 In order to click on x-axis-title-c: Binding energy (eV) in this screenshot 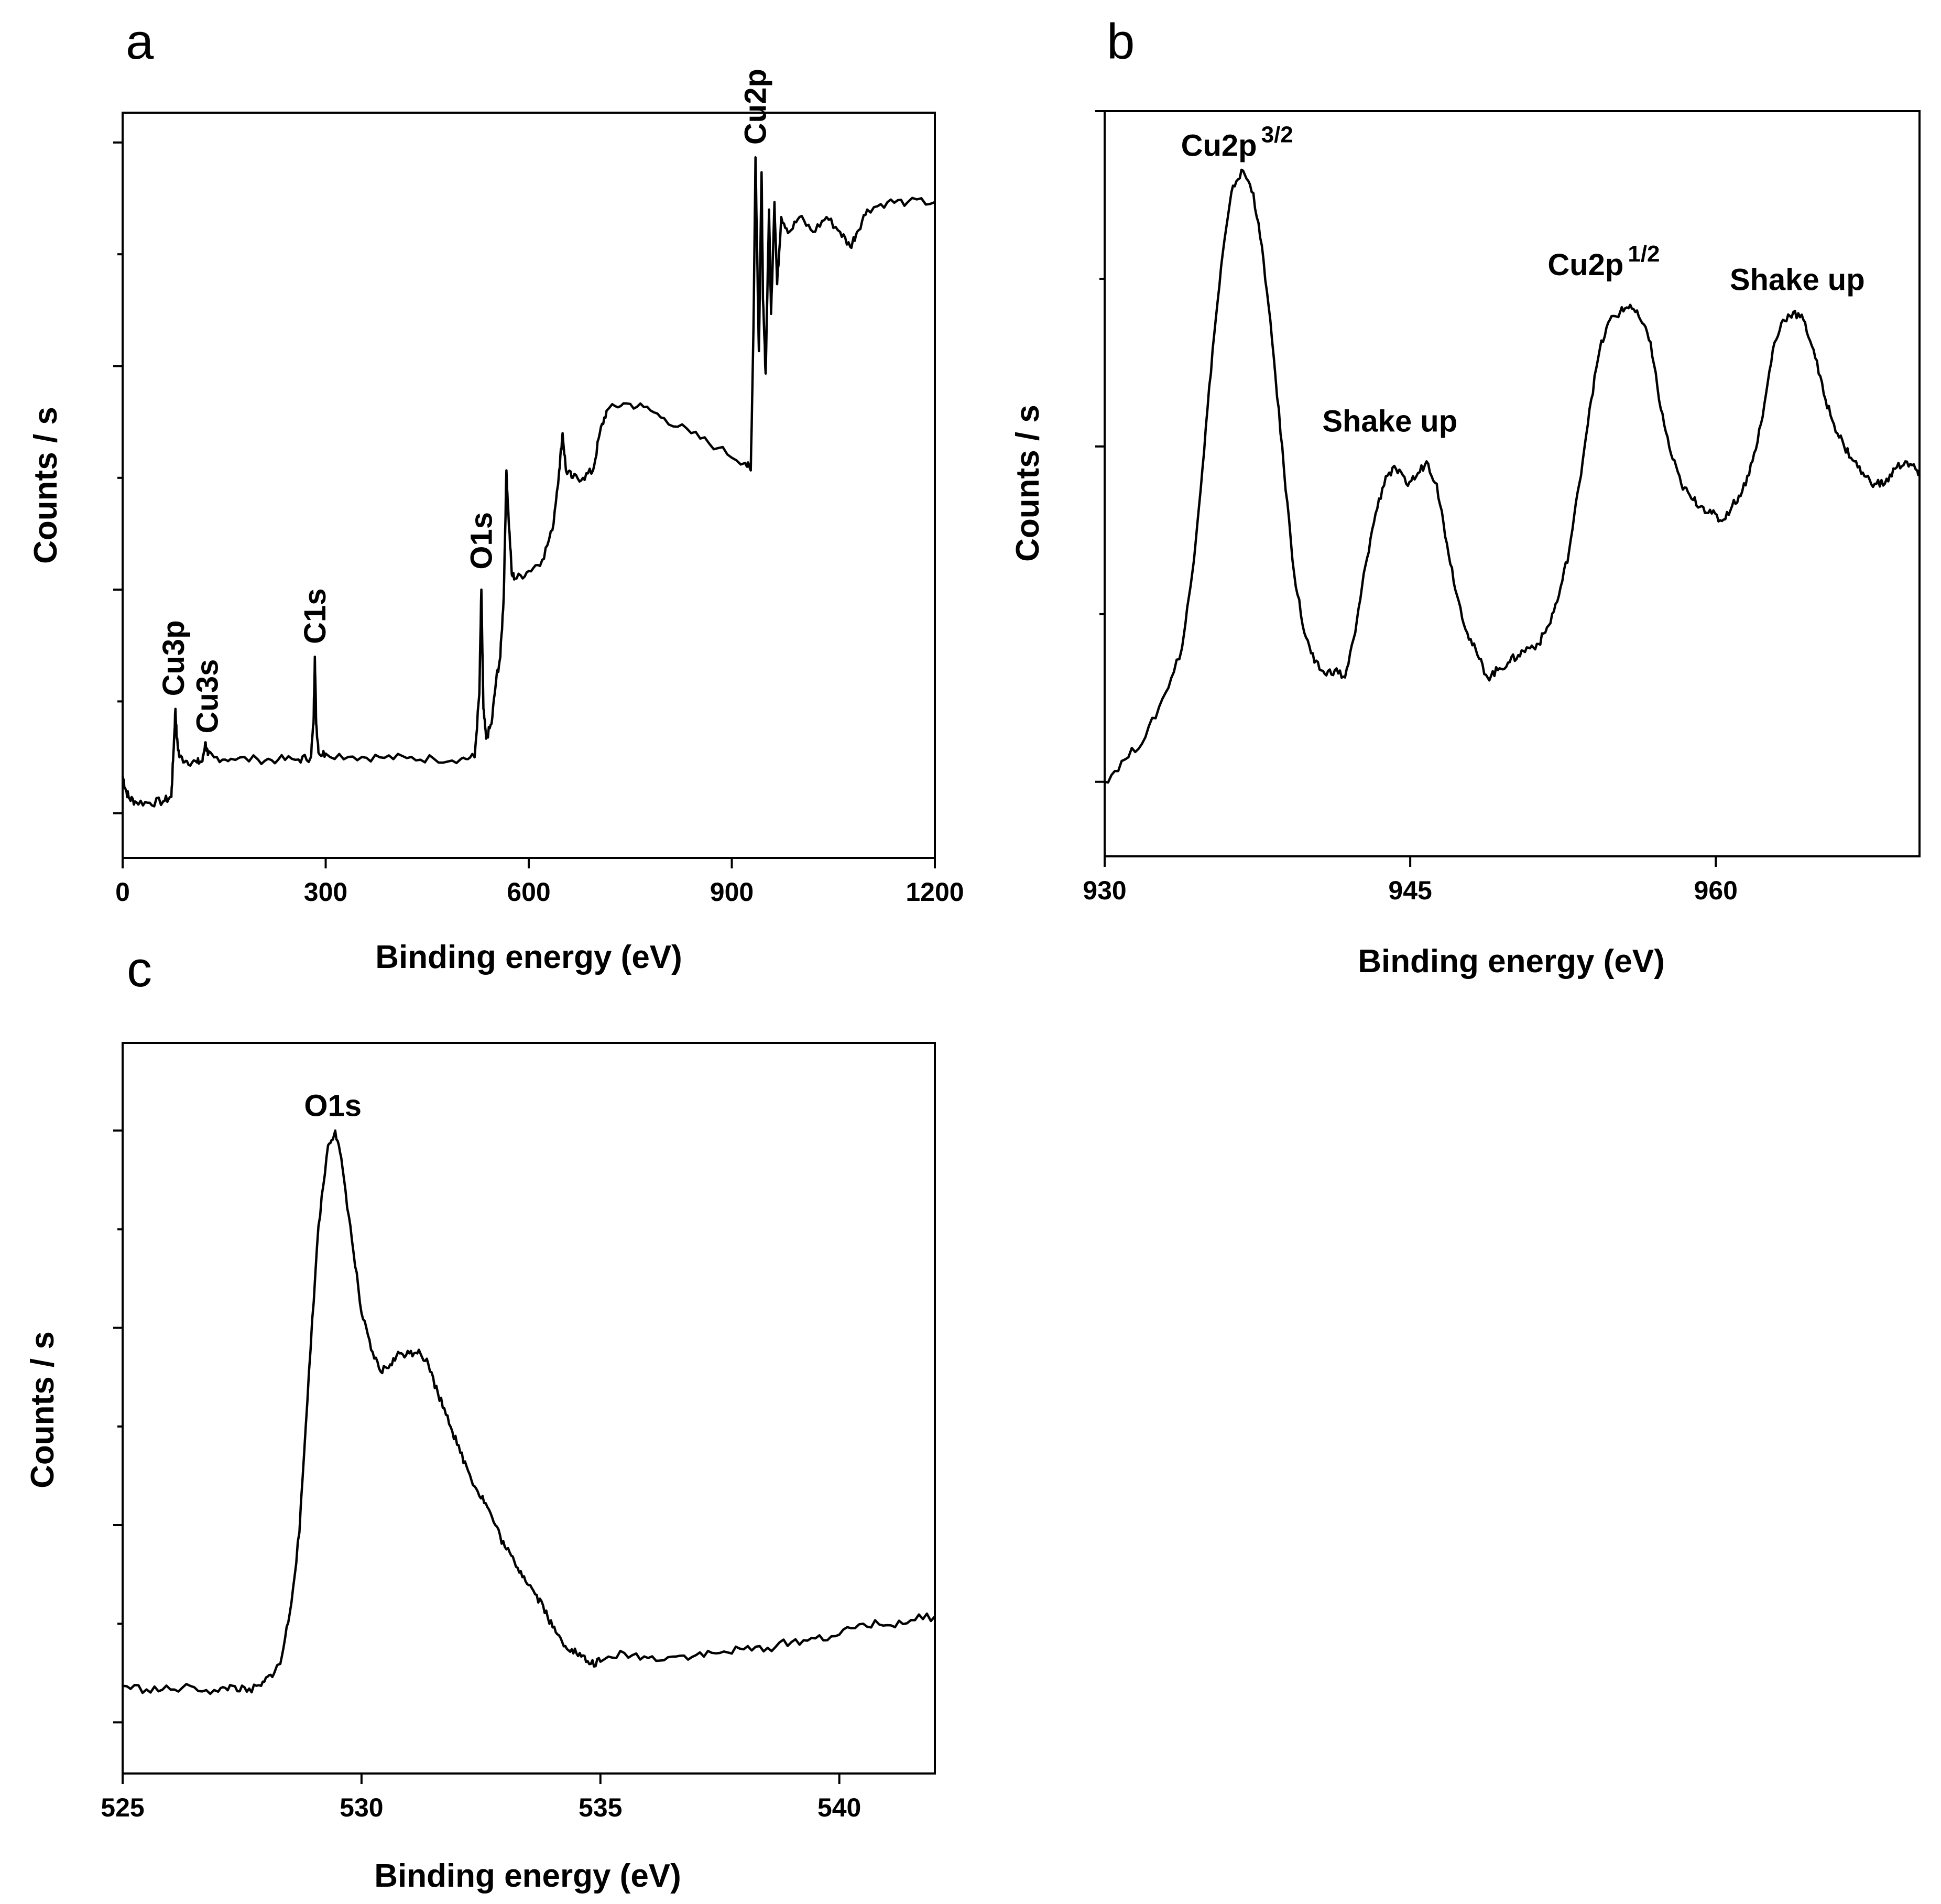, I will do `click(527, 1876)`.